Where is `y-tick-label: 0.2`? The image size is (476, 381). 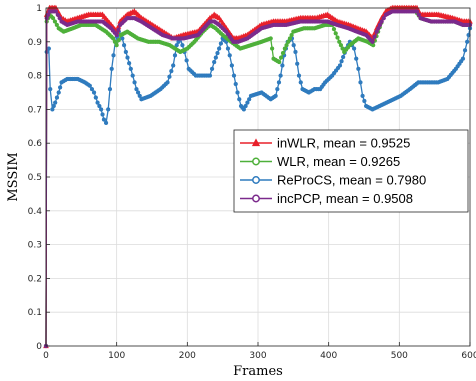
y-tick-label: 0.2 is located at coordinates (35, 279).